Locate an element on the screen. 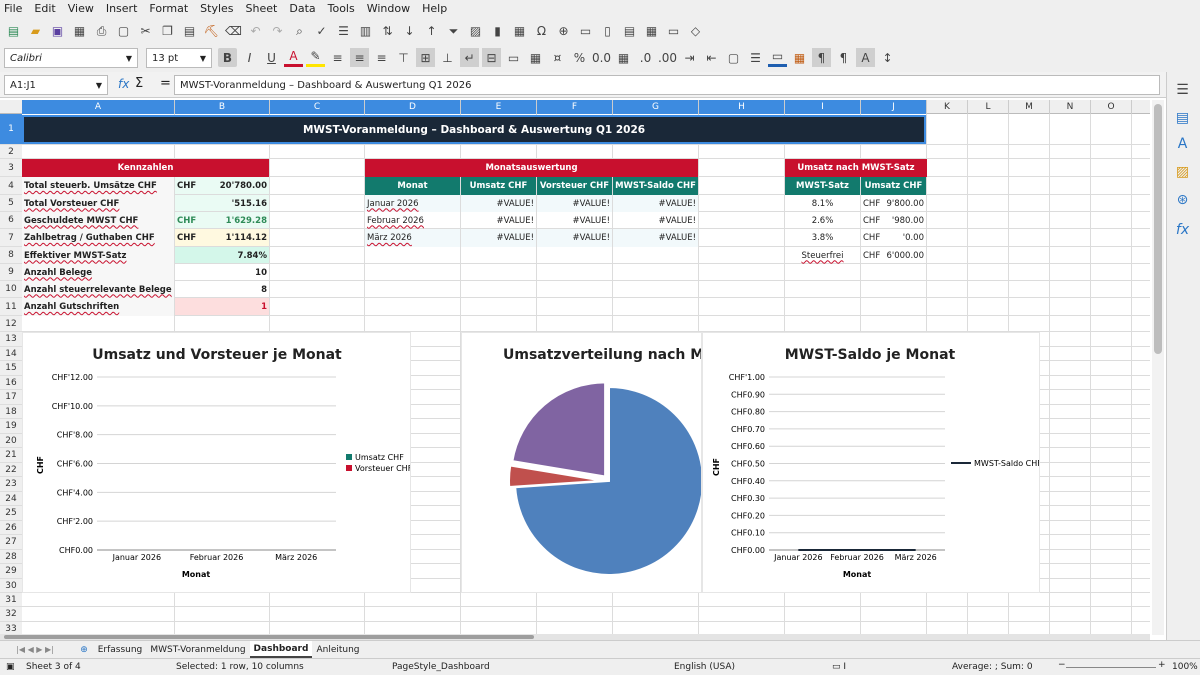 The height and width of the screenshot is (675, 1200). chart-umsatzverteilung: Umsatzverteilung nach MWST-Satz is located at coordinates (581, 462).